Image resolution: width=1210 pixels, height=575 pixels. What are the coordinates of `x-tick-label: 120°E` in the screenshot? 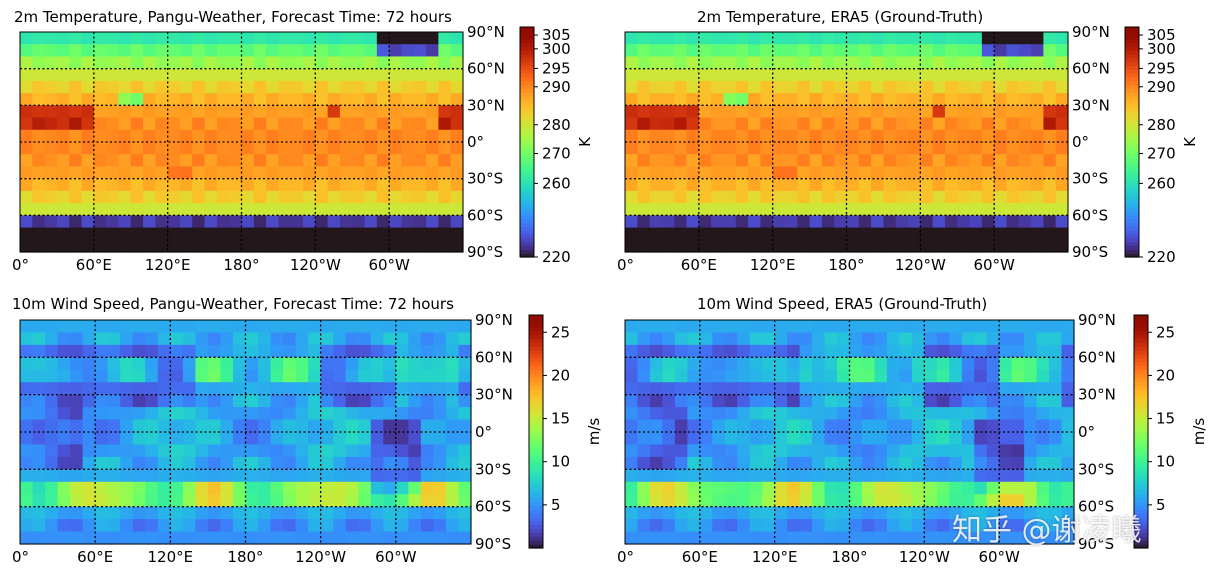 It's located at (775, 557).